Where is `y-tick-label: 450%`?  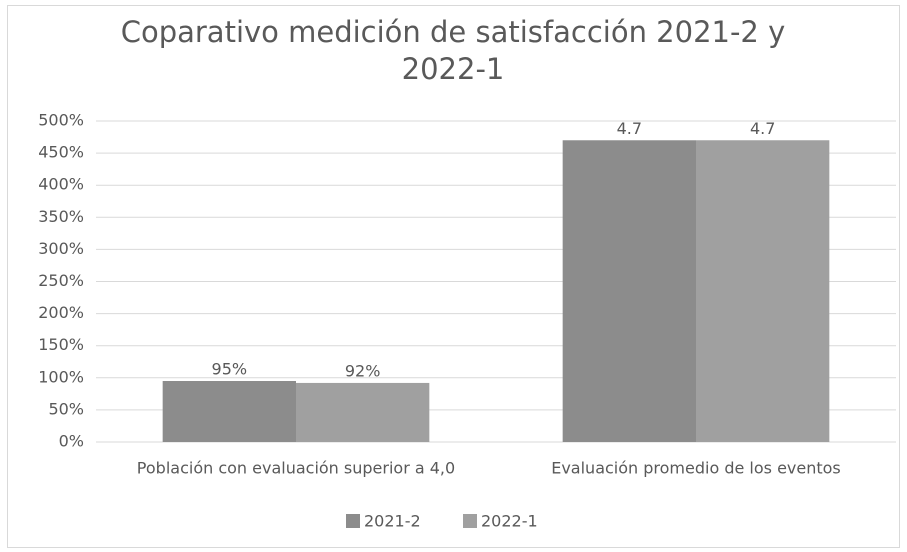 y-tick-label: 450% is located at coordinates (61, 152).